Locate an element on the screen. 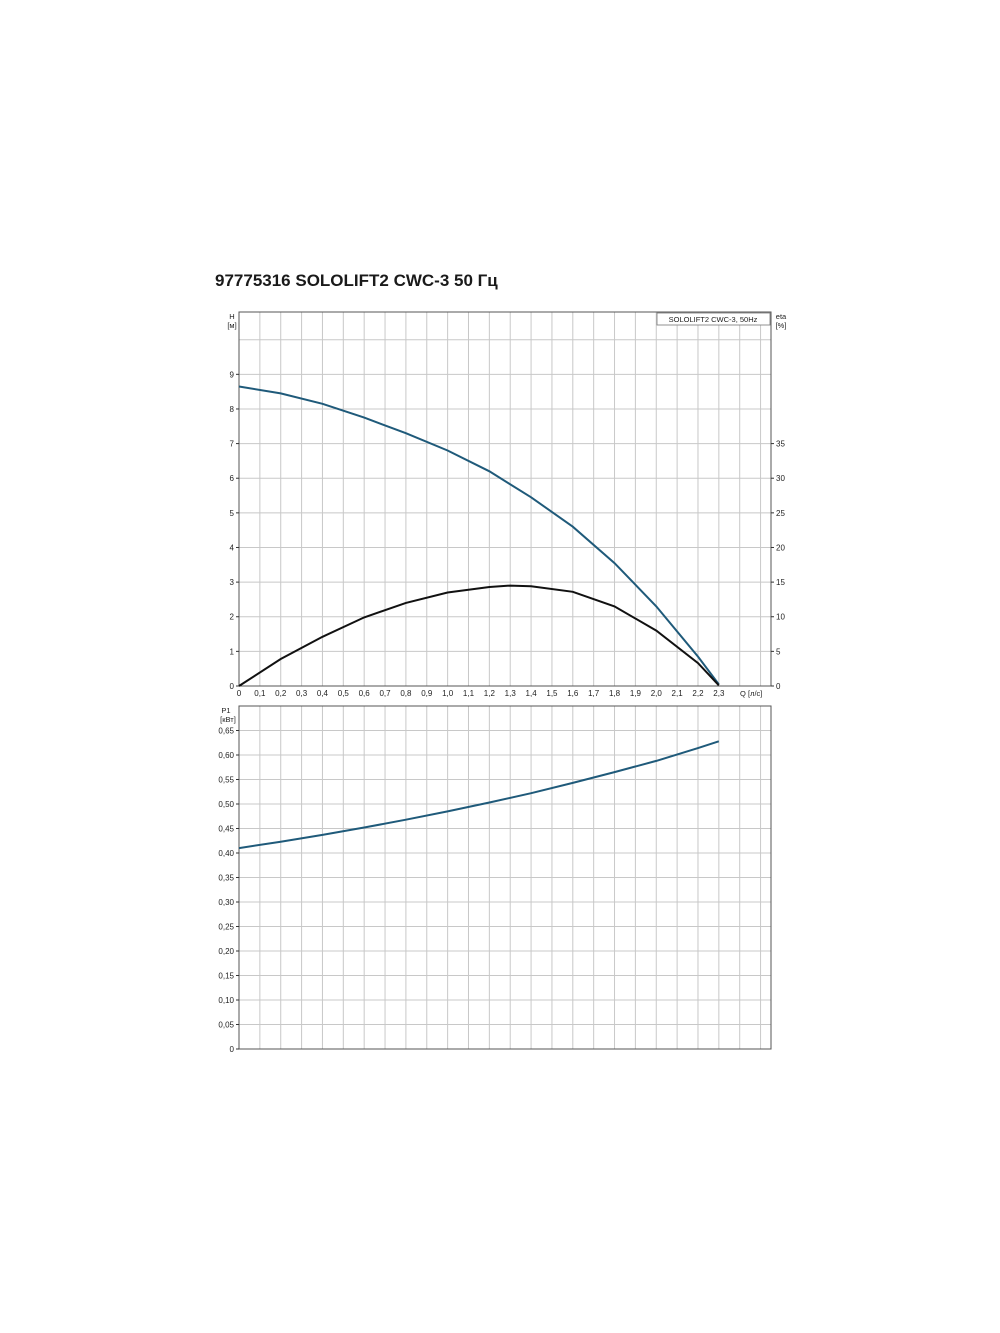 The height and width of the screenshot is (1333, 1000). y2-tick-label: 0 is located at coordinates (778, 686).